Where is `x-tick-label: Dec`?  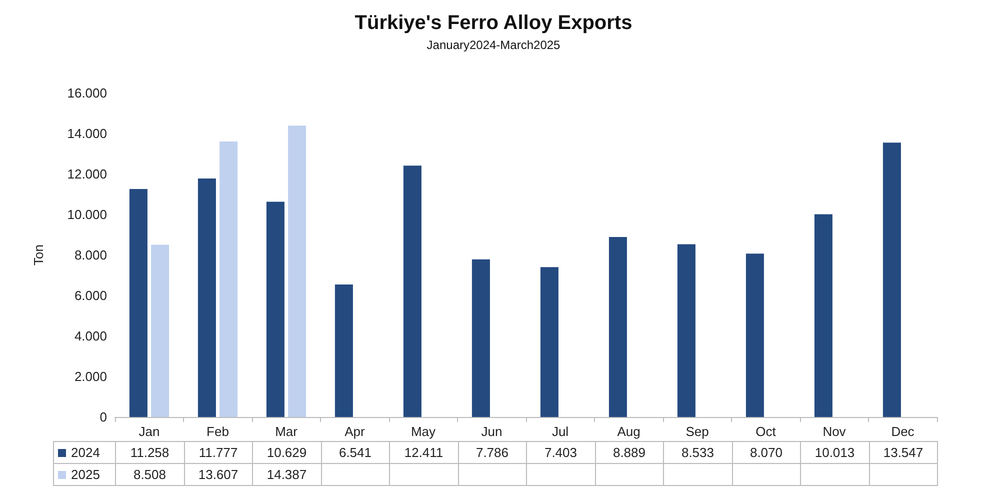
x-tick-label: Dec is located at coordinates (903, 431).